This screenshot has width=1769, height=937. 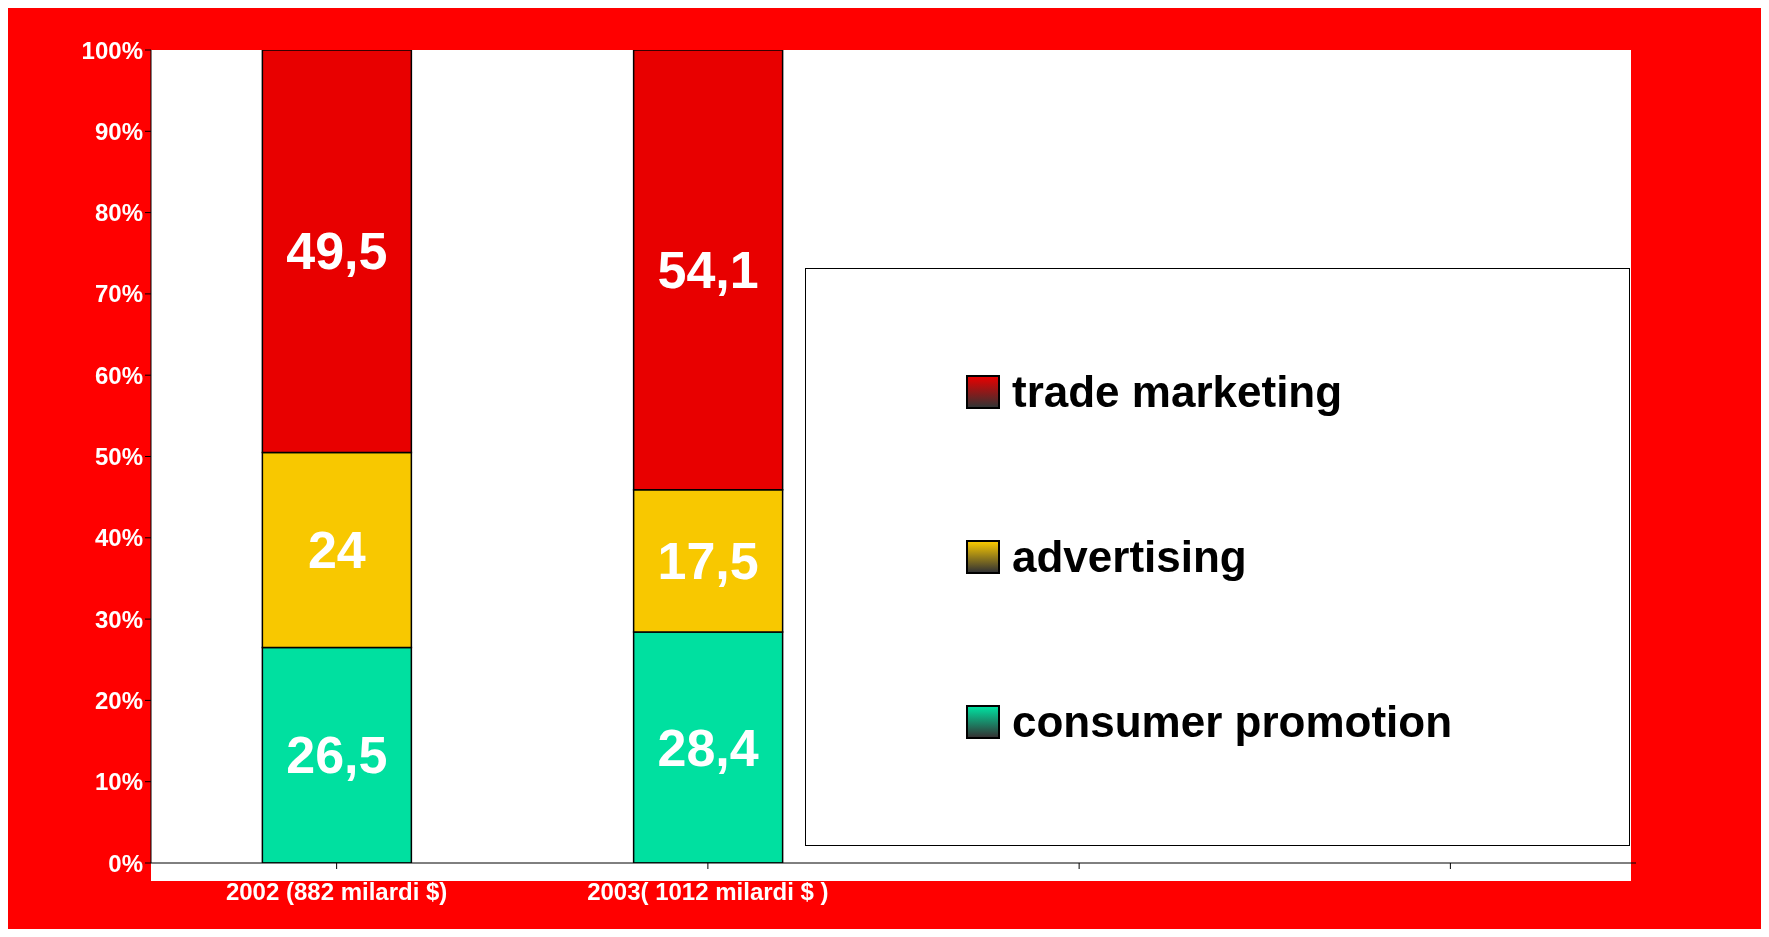 What do you see at coordinates (125, 863) in the screenshot?
I see `y-tick-label: 0%` at bounding box center [125, 863].